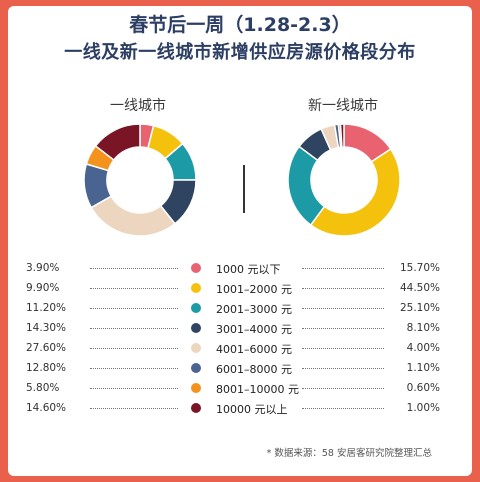 Image resolution: width=480 pixels, height=482 pixels. I want to click on donut-chart-new-tier1, so click(344, 180).